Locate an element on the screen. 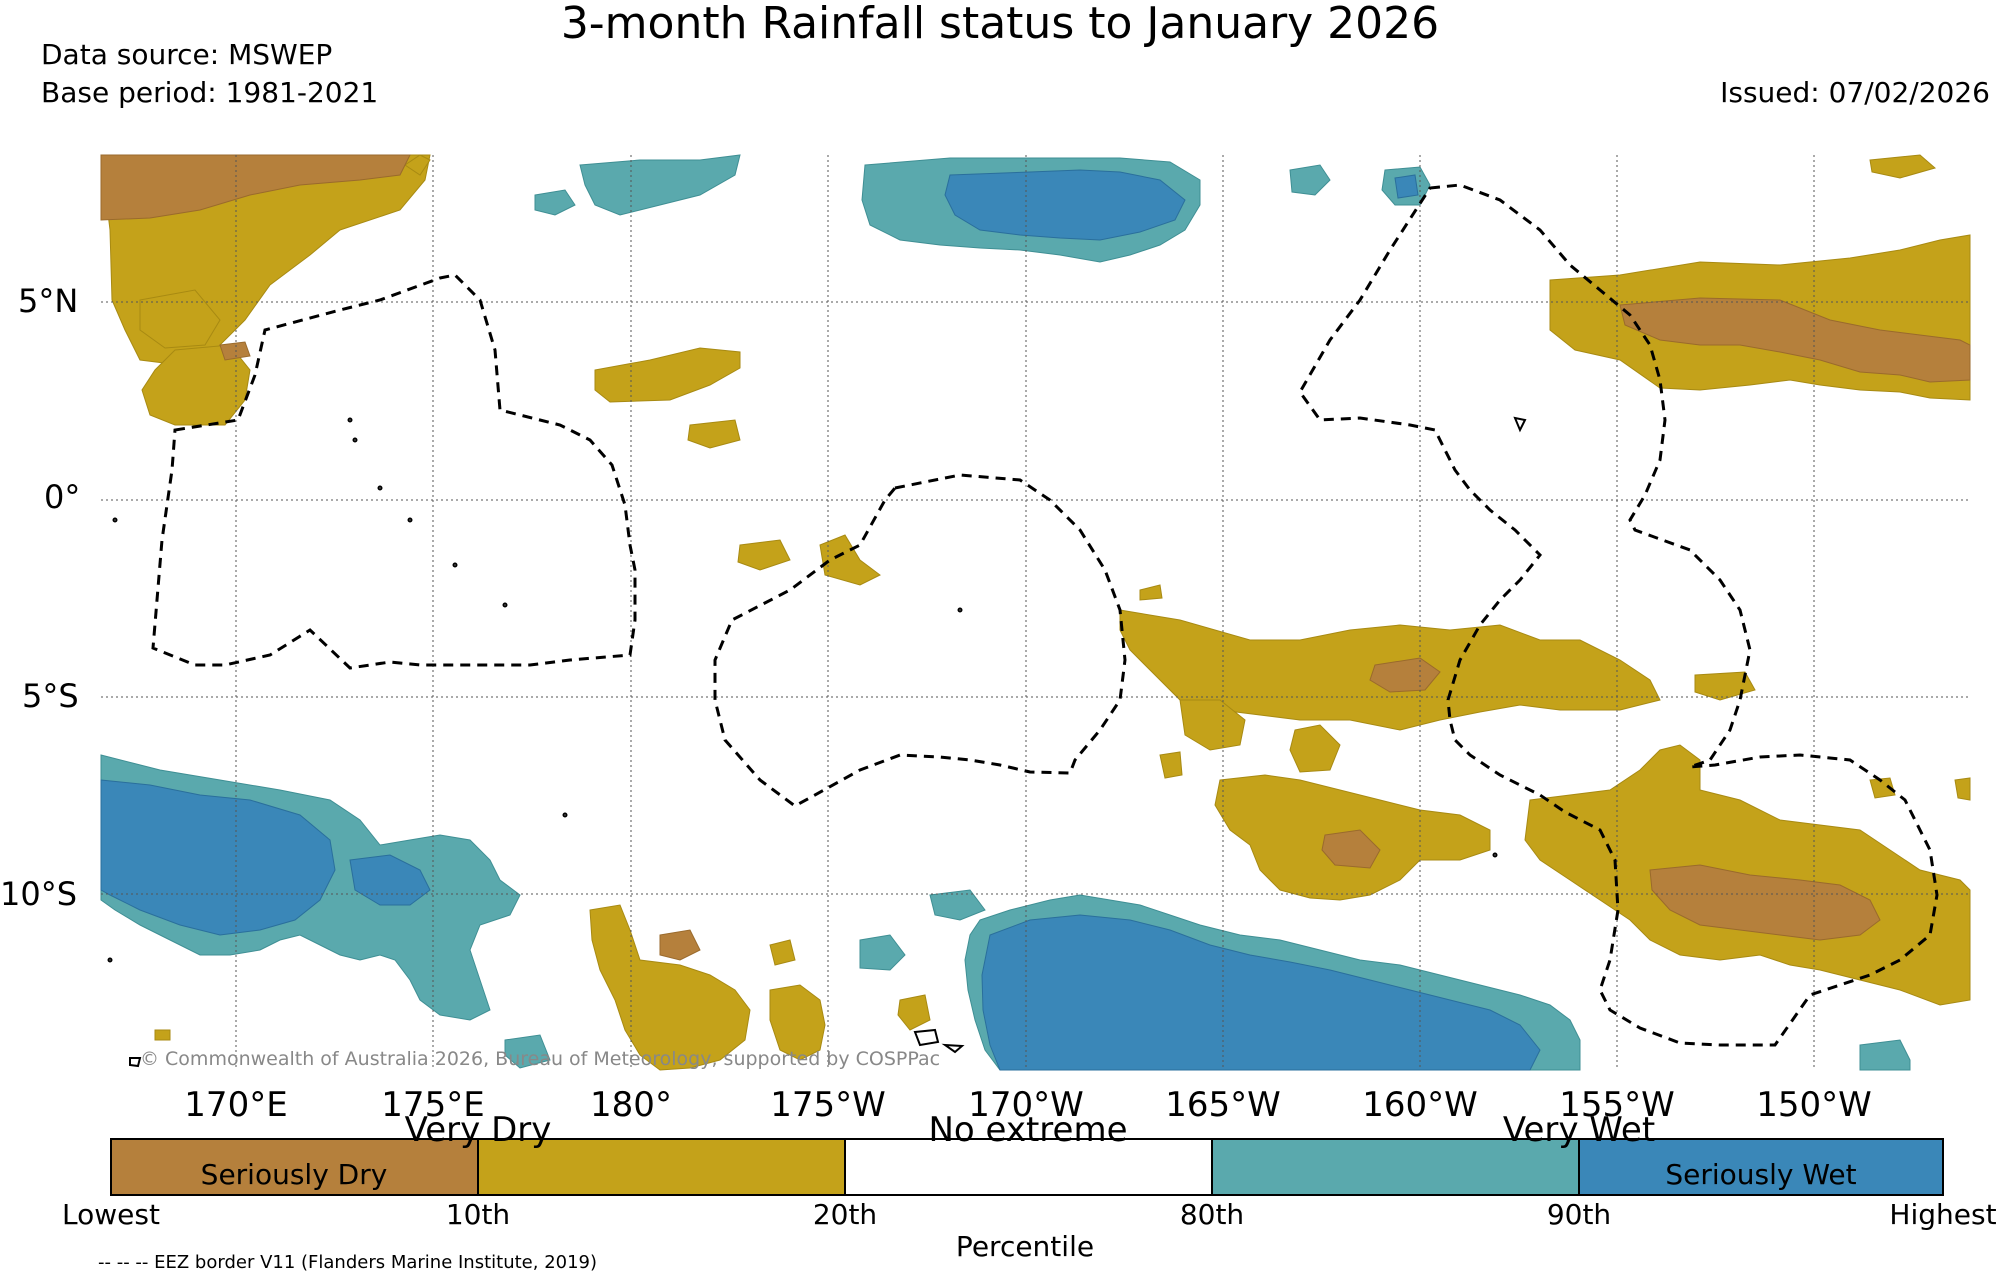 Image resolution: width=2000 pixels, height=1273 pixels. lon-label-170w: 170°W is located at coordinates (1026, 1105).